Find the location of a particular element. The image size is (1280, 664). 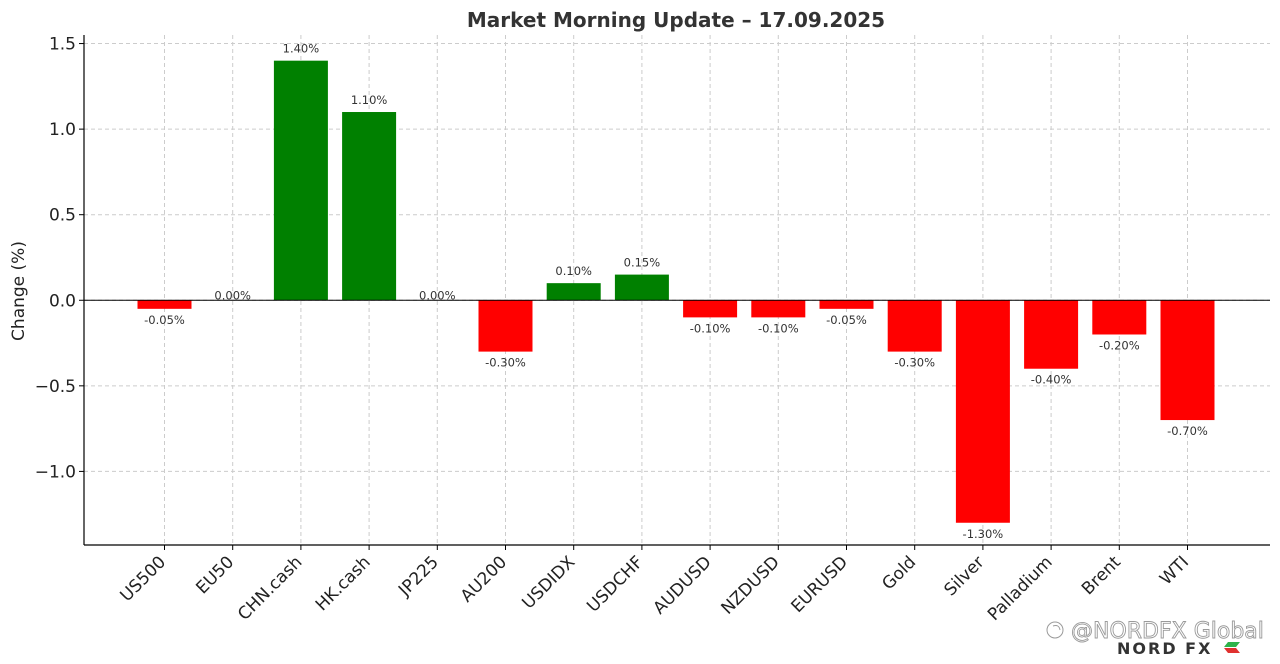

y-tick-label: −1.0 is located at coordinates (55, 472).